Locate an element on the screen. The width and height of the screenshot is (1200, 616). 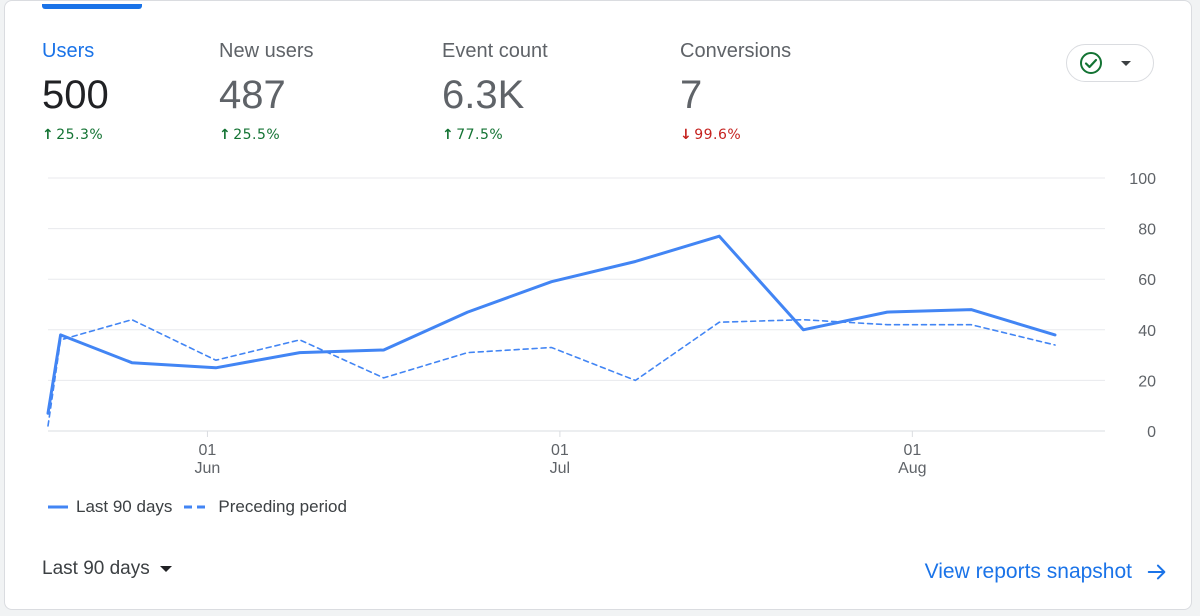
date-range-label: Last 90 days is located at coordinates (96, 568).